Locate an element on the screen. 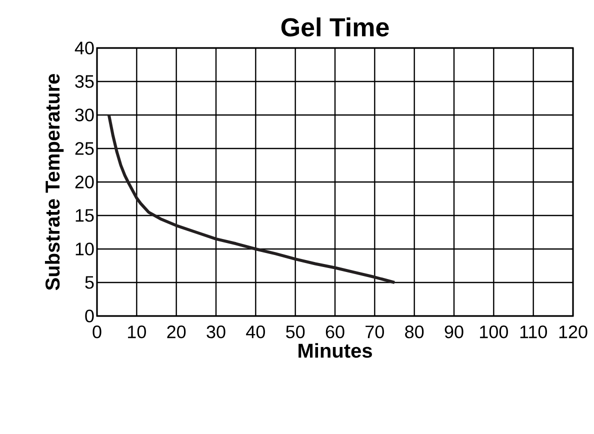 This screenshot has height=434, width=594. x-axis-title: Minutes is located at coordinates (335, 350).